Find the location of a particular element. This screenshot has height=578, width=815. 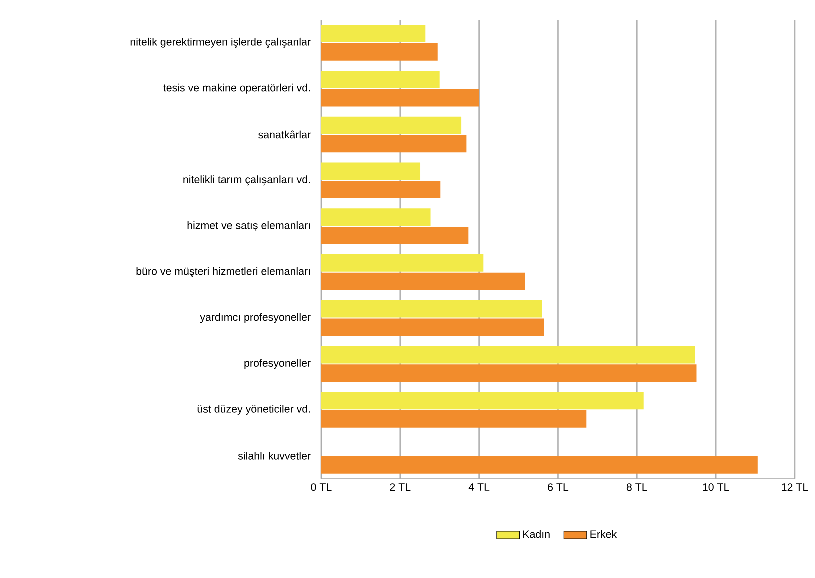

y-tick-label: yardımcı profesyoneller is located at coordinates (255, 319).